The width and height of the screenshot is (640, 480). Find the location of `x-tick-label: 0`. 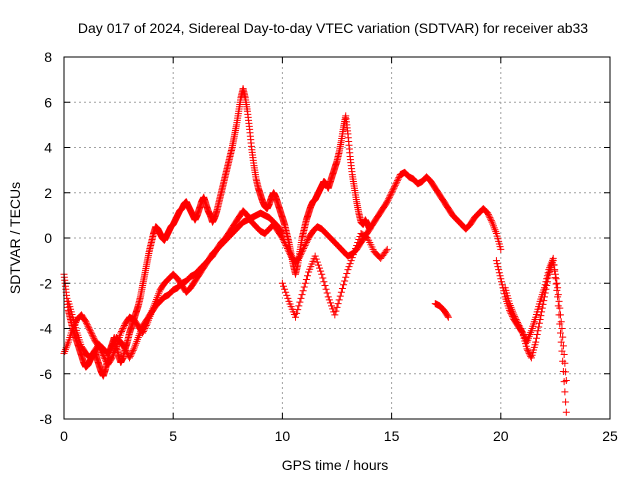

x-tick-label: 0 is located at coordinates (64, 436).